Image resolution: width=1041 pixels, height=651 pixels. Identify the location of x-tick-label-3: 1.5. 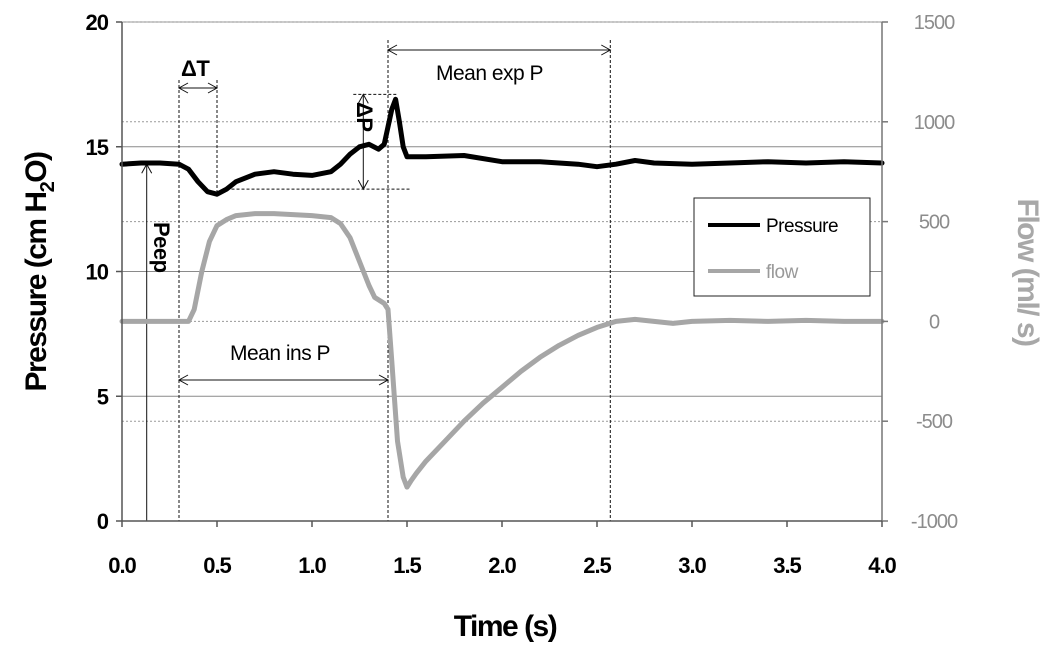
(407, 565).